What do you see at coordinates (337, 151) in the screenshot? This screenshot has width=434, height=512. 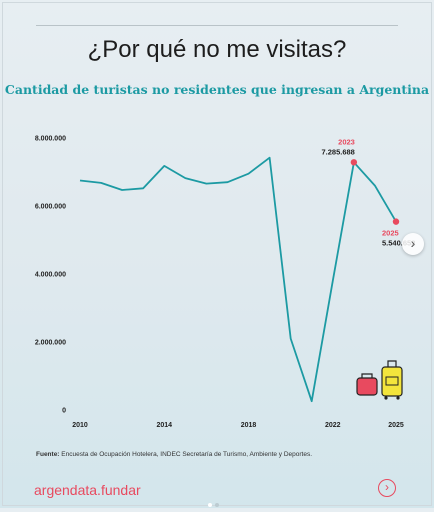 I see `annotation-value: 7.285.688` at bounding box center [337, 151].